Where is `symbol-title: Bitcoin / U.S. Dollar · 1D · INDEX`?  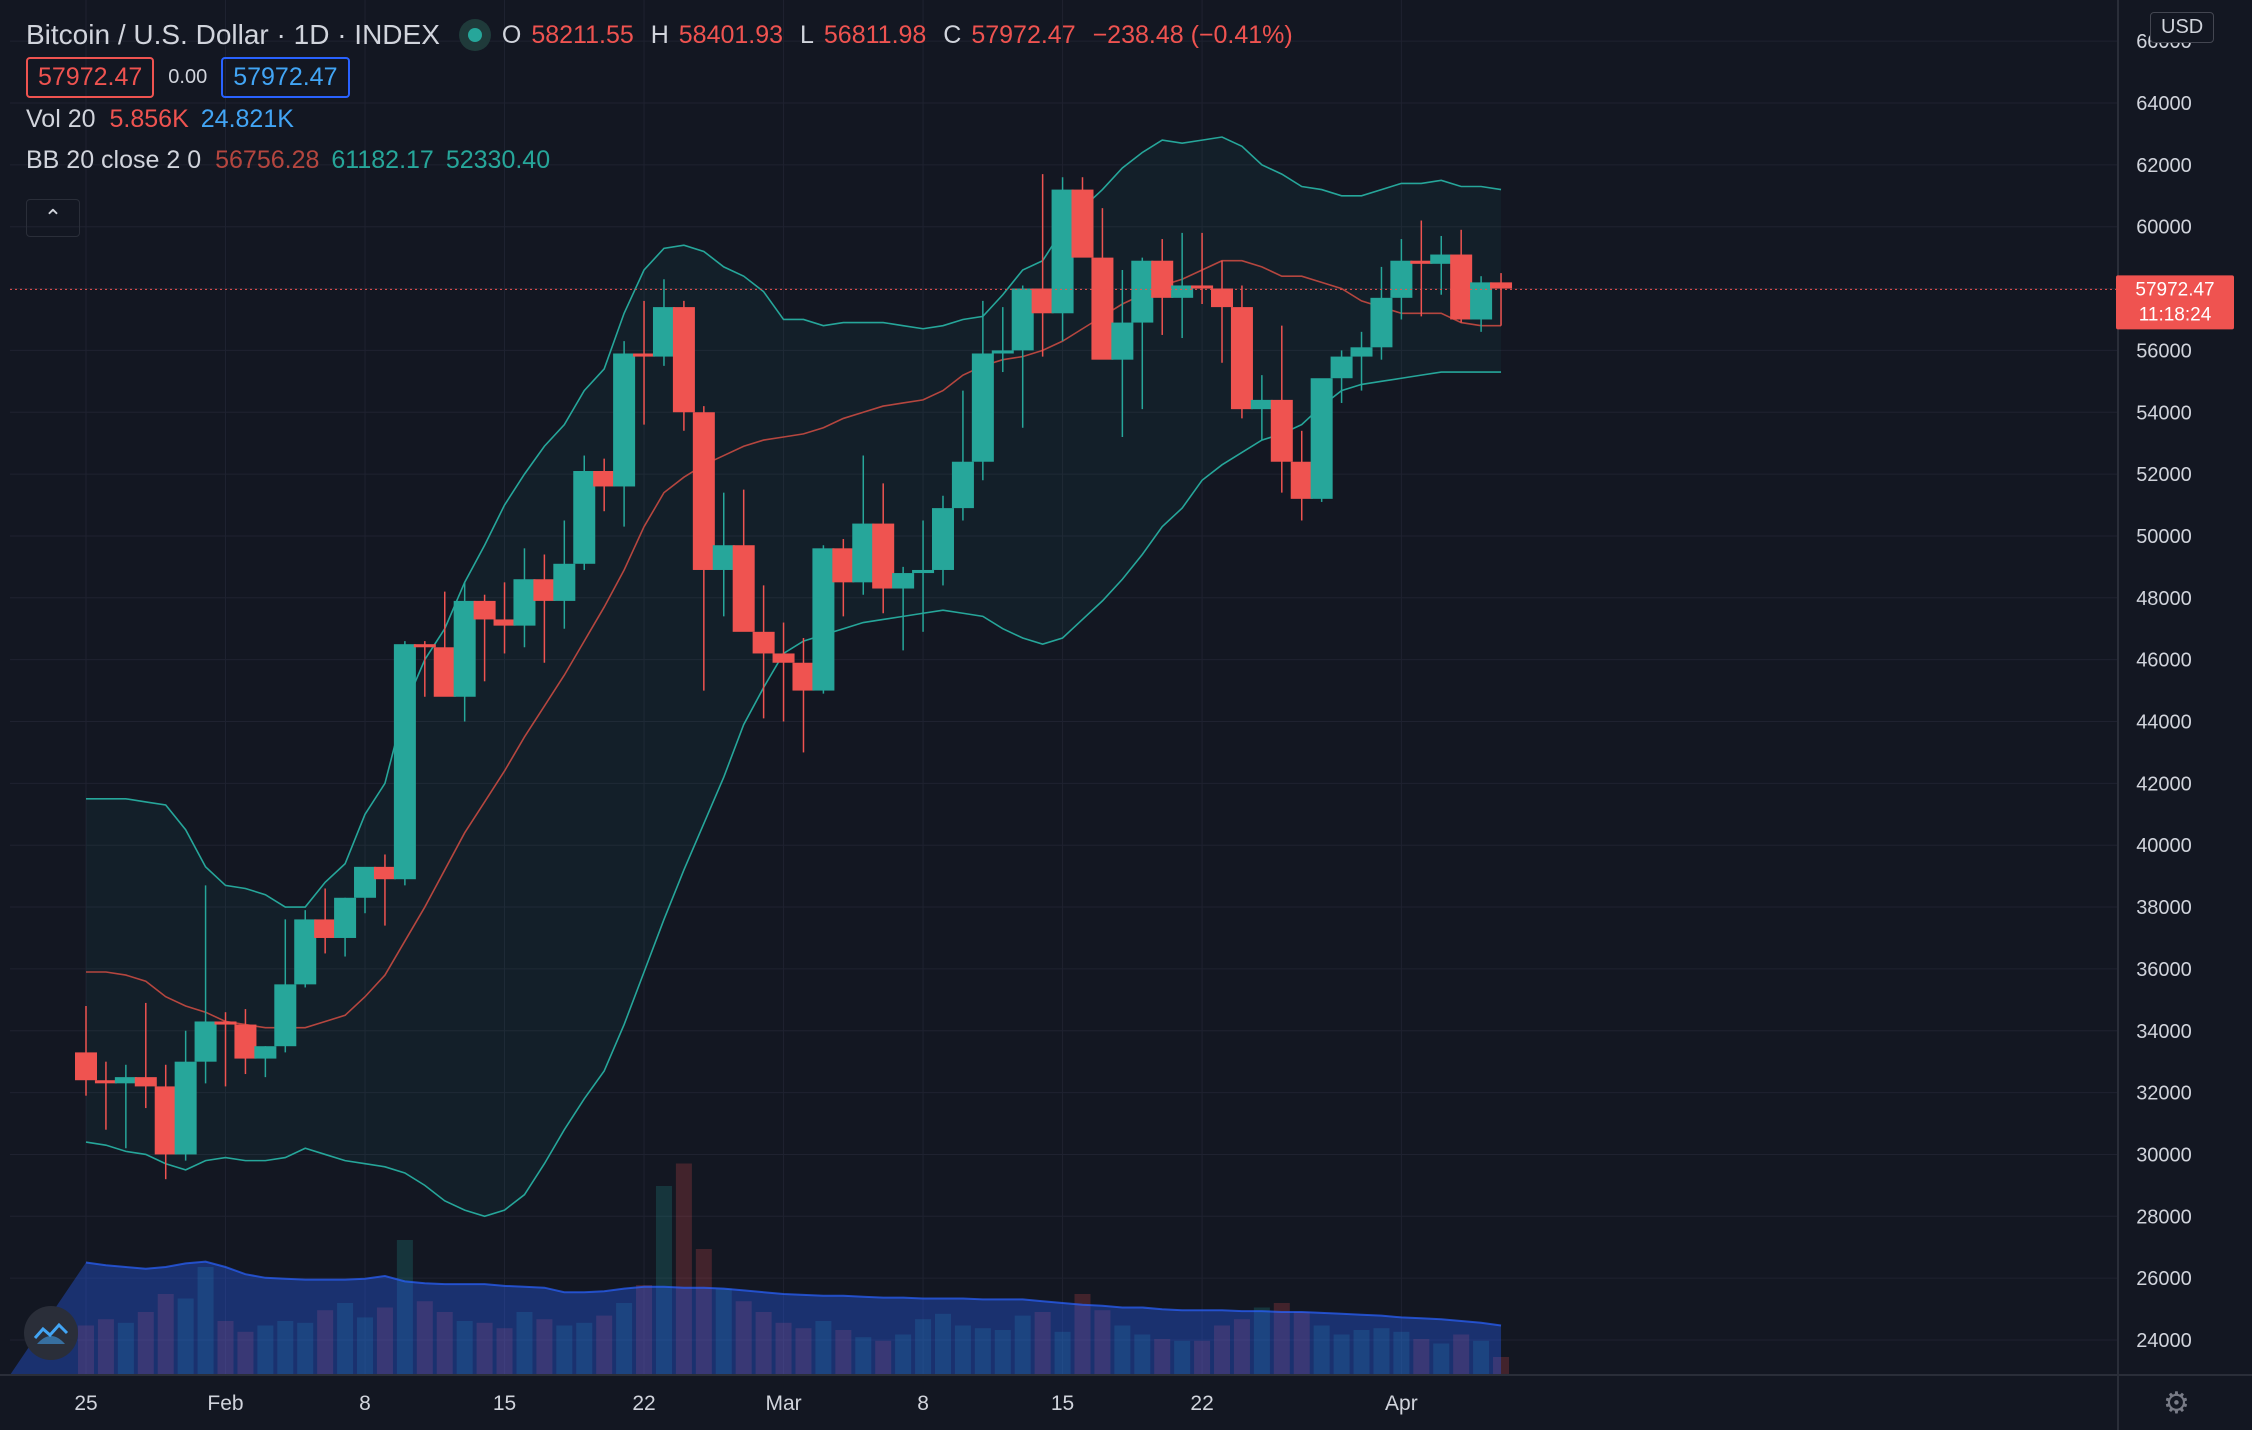 symbol-title: Bitcoin / U.S. Dollar · 1D · INDEX is located at coordinates (233, 34).